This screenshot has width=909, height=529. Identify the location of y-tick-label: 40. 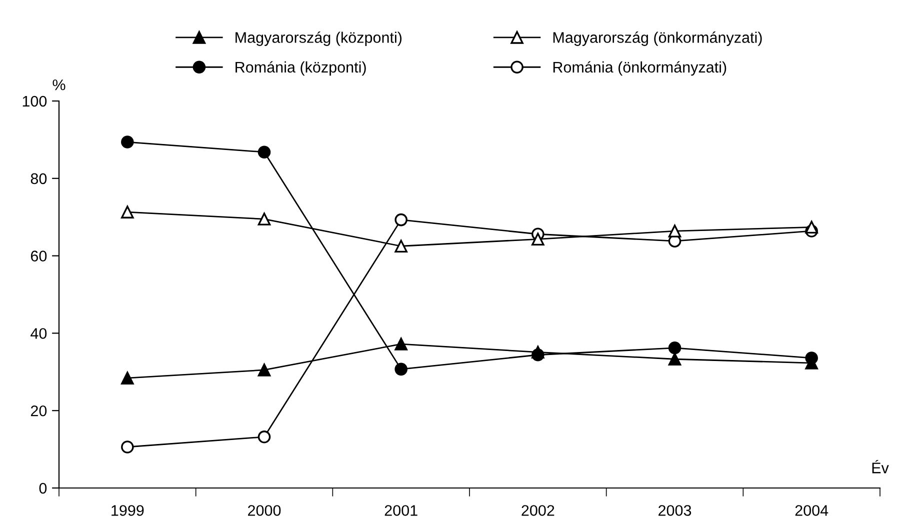
(38, 333).